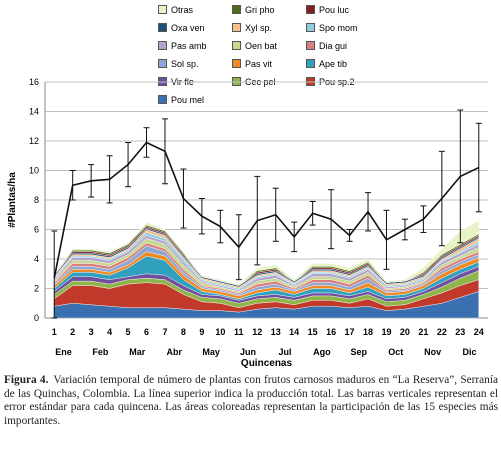 The height and width of the screenshot is (461, 501). What do you see at coordinates (359, 352) in the screenshot?
I see `month-label: Sep` at bounding box center [359, 352].